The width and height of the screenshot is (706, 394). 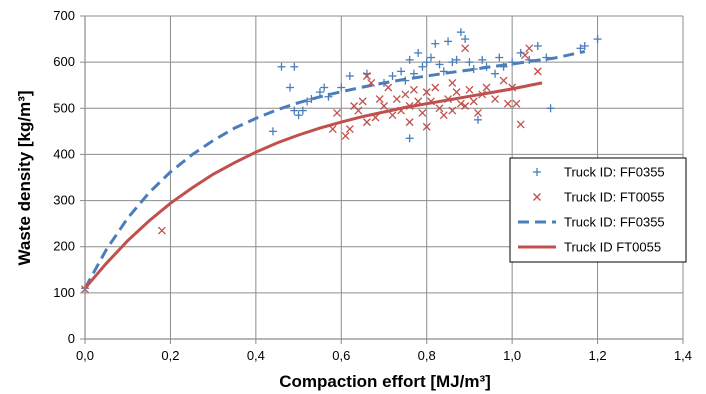 I want to click on y-axis-title: Waste density [kg/m³], so click(x=24, y=177).